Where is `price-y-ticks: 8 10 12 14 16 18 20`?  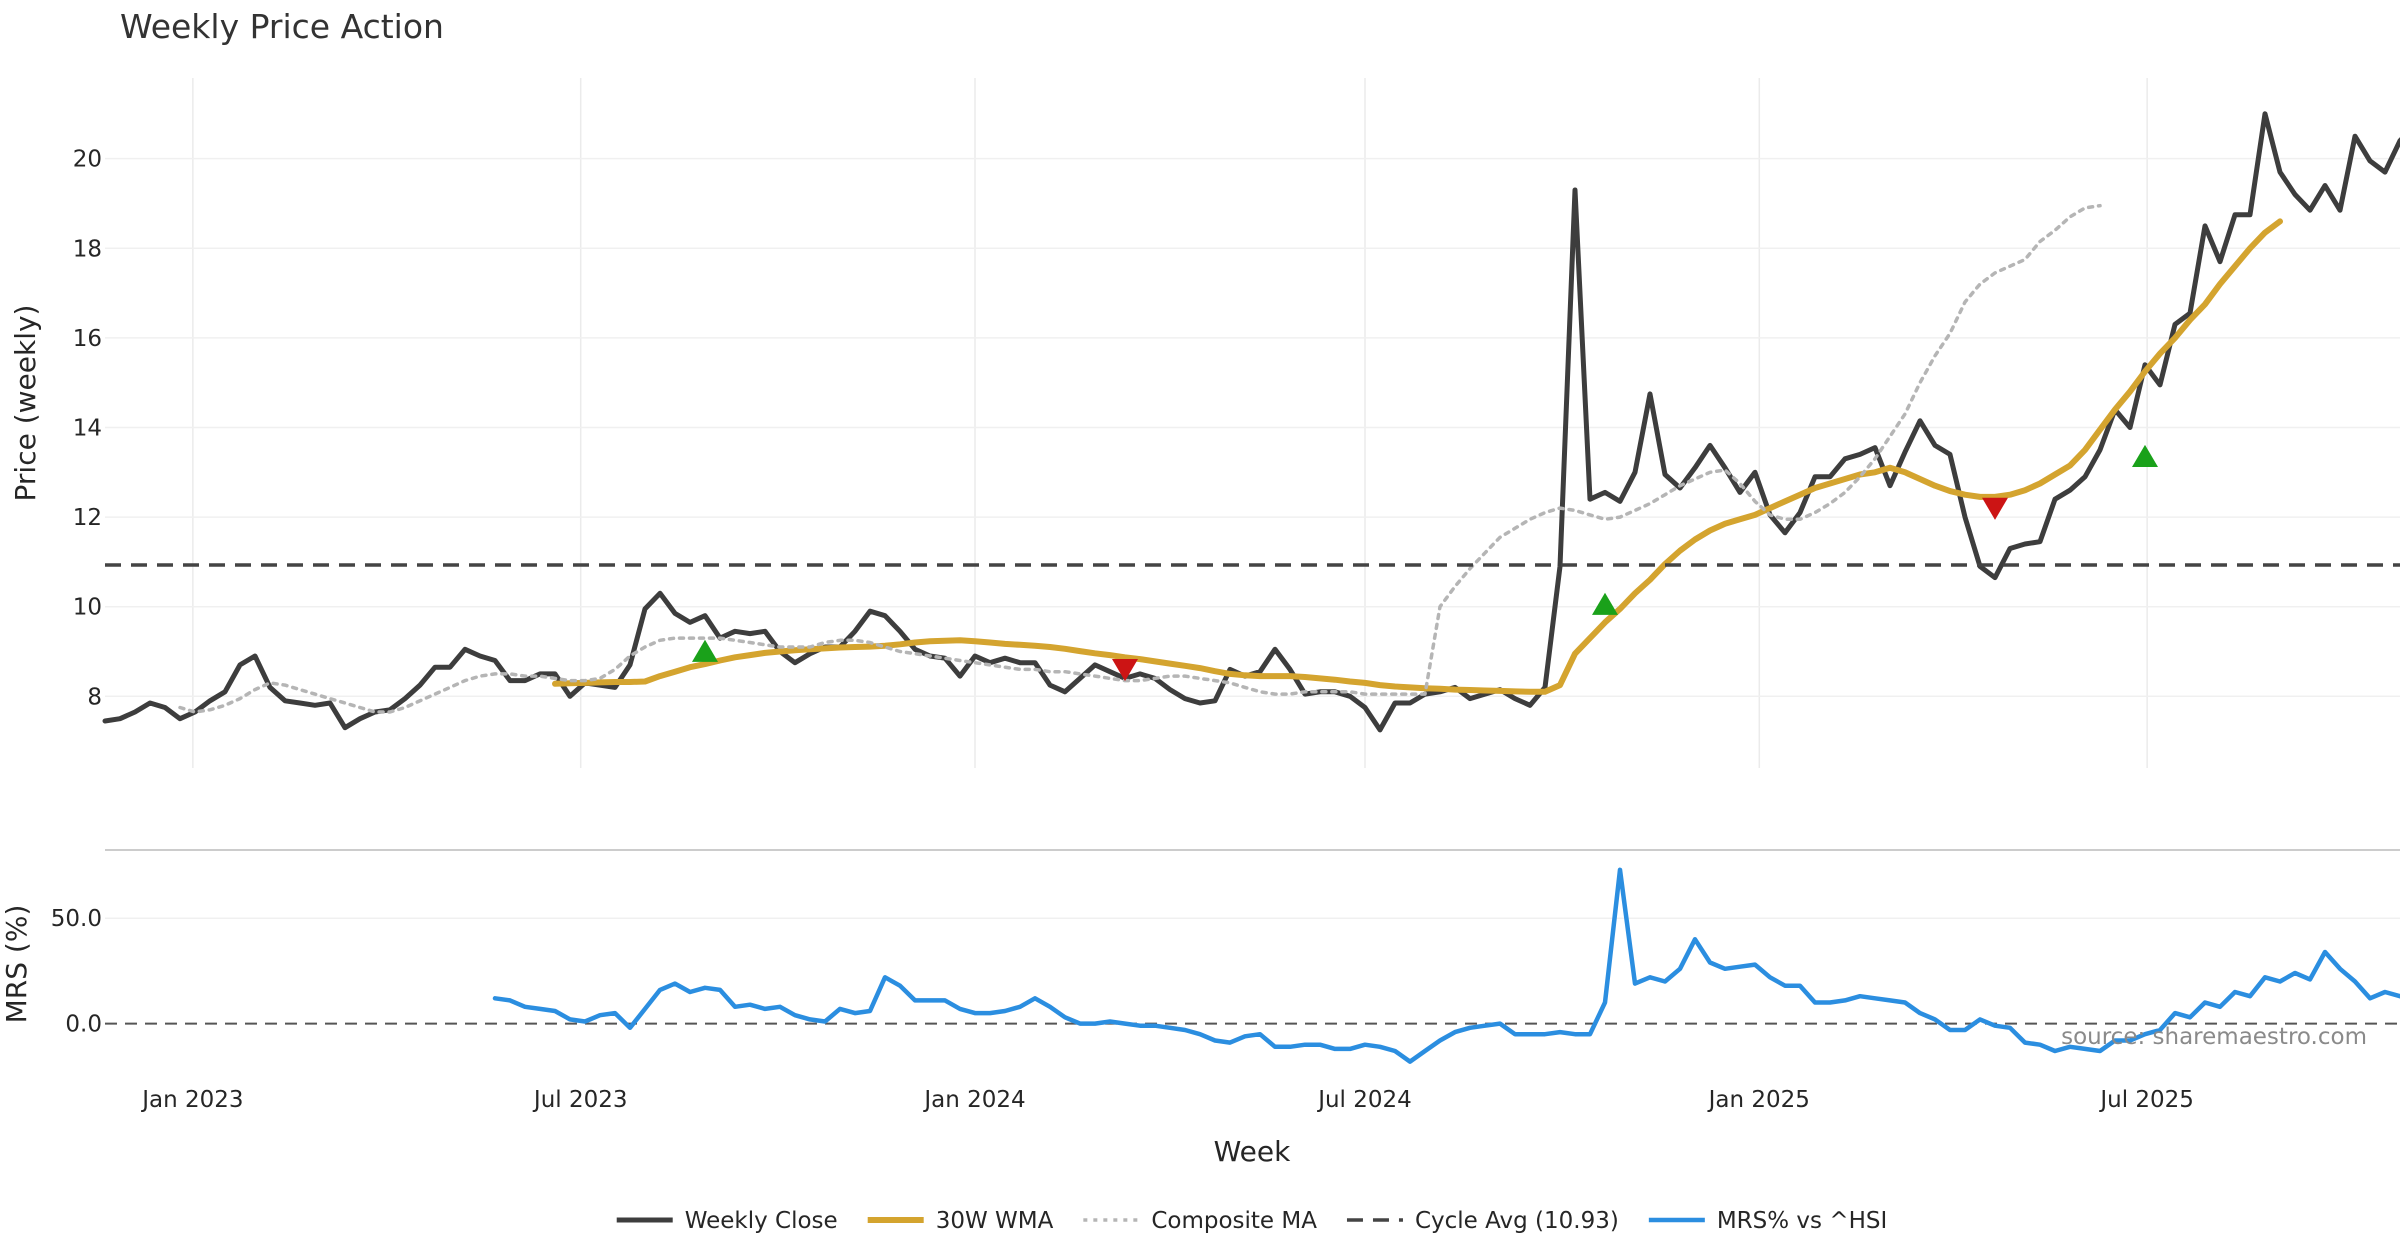
price-y-ticks: 8 10 12 14 16 18 20 is located at coordinates (87, 429).